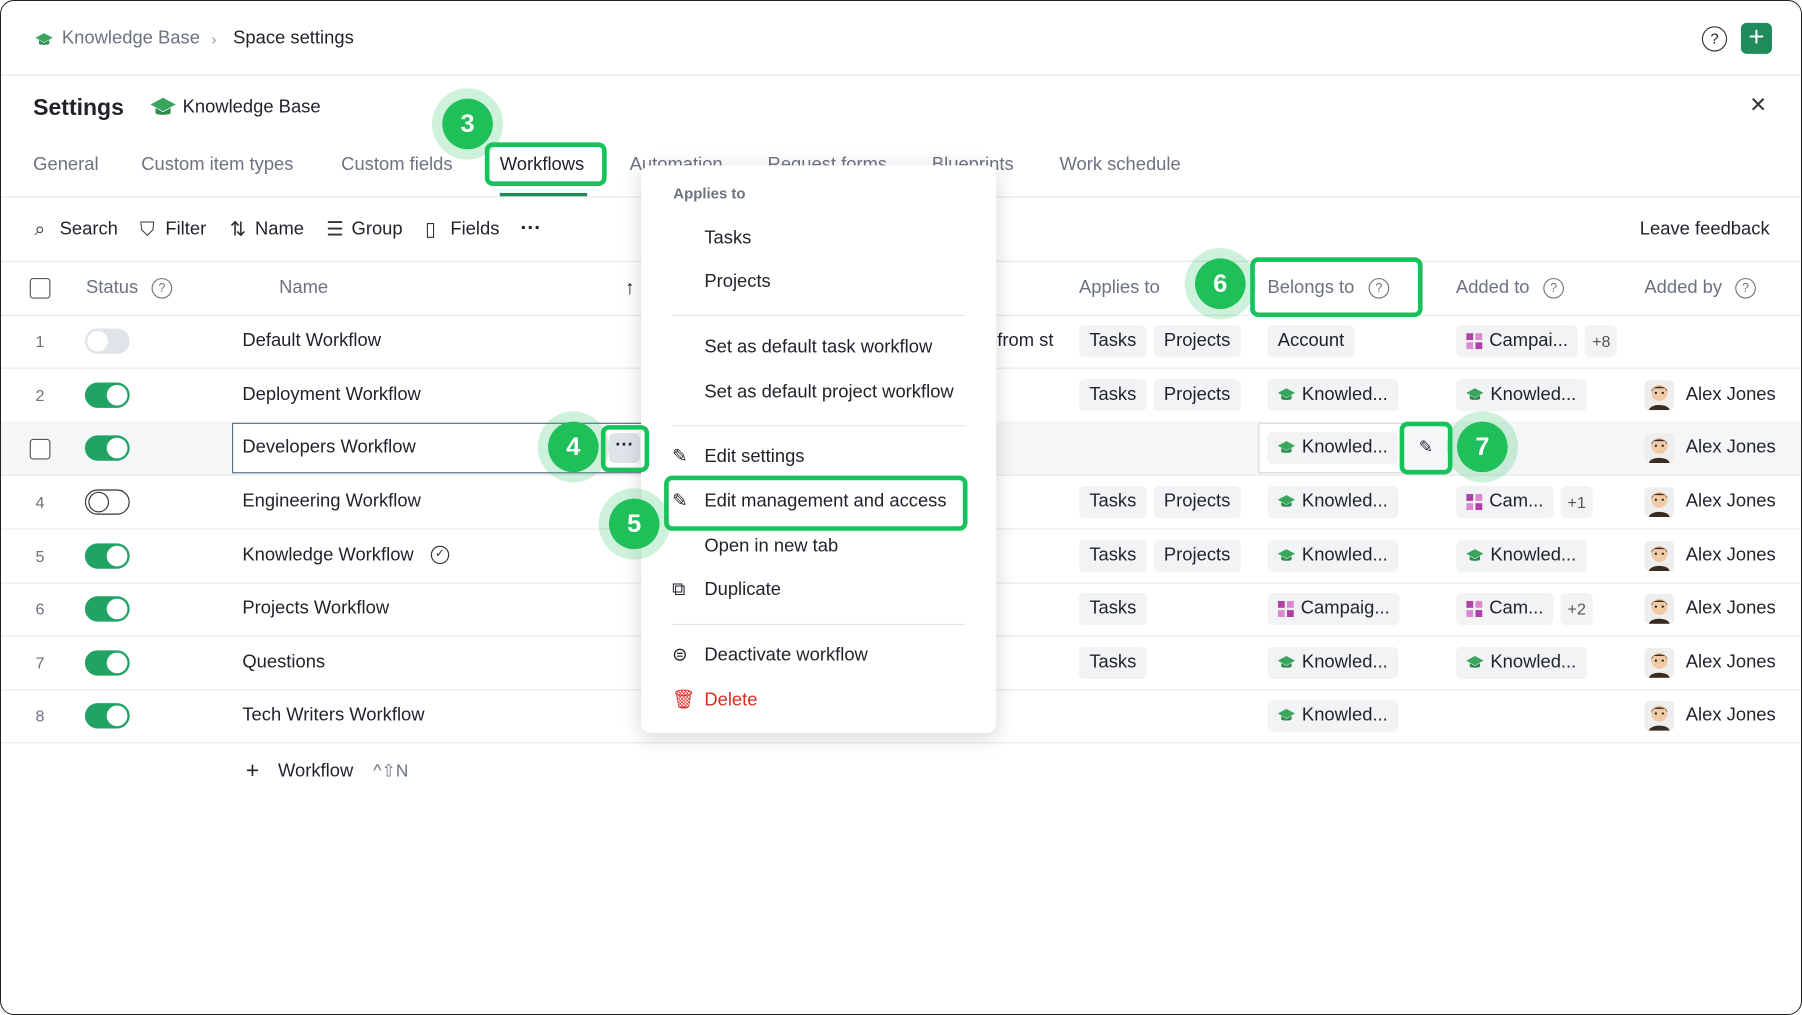 The image size is (1802, 1015). I want to click on menu-item: Open in new tab, so click(771, 546).